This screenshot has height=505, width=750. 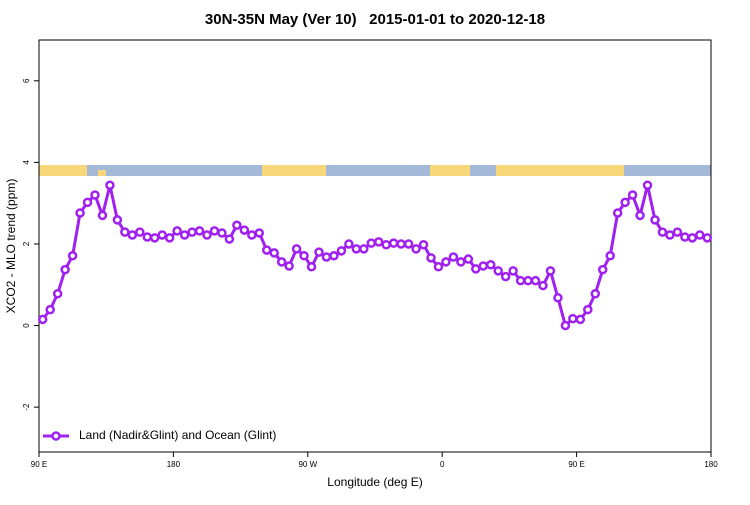 What do you see at coordinates (307, 464) in the screenshot?
I see `x-tick-label: 90 W` at bounding box center [307, 464].